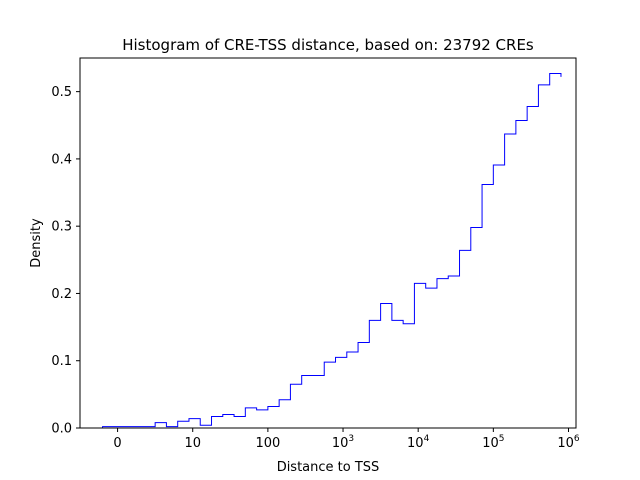 The height and width of the screenshot is (480, 640). What do you see at coordinates (117, 443) in the screenshot?
I see `x-tick-label: 0` at bounding box center [117, 443].